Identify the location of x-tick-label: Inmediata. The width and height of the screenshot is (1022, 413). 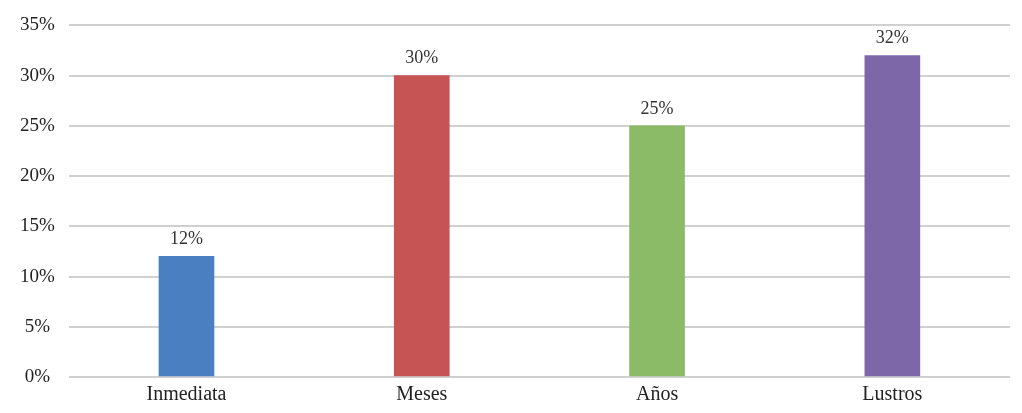
(186, 393).